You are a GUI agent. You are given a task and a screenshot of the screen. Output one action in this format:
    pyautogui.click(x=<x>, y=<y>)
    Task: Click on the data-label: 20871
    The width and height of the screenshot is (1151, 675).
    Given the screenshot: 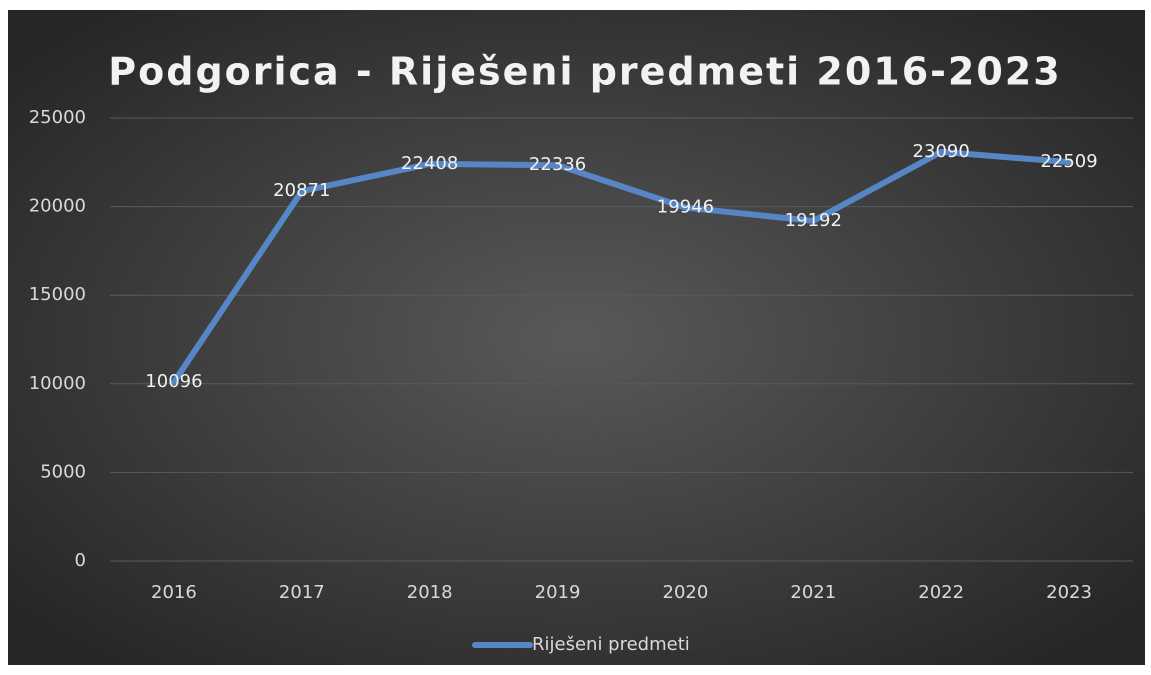 What is the action you would take?
    pyautogui.click(x=301, y=190)
    